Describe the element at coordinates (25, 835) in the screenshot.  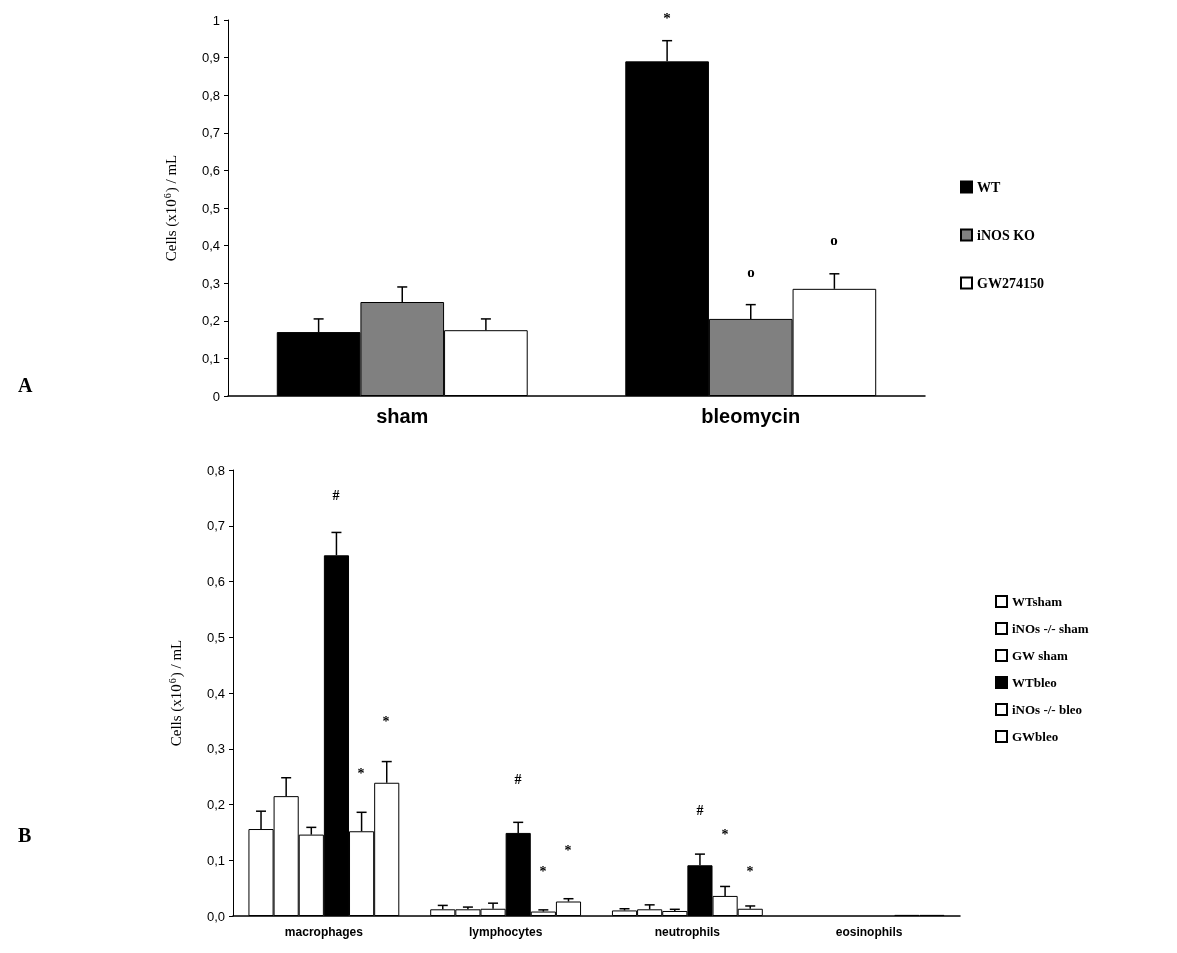
I see `text: B` at that location.